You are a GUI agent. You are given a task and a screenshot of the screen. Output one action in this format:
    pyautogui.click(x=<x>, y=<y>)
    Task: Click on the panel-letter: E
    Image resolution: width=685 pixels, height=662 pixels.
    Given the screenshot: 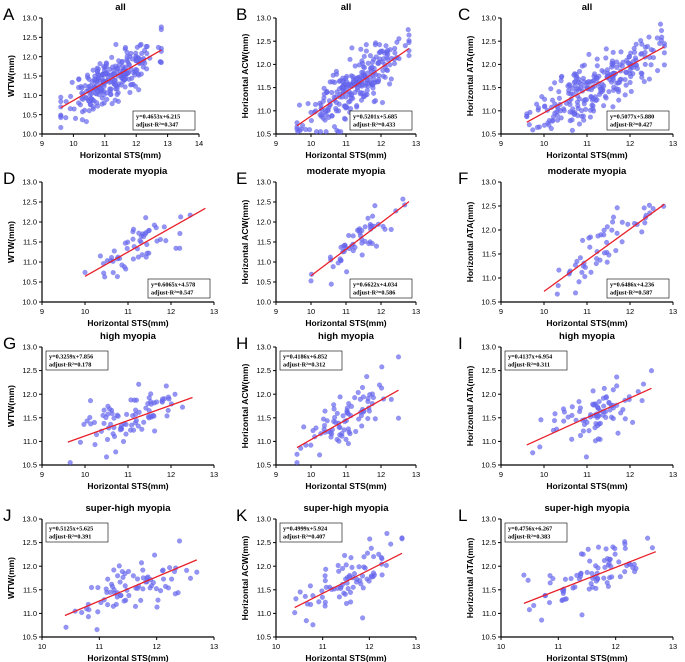 What is the action you would take?
    pyautogui.click(x=241, y=178)
    